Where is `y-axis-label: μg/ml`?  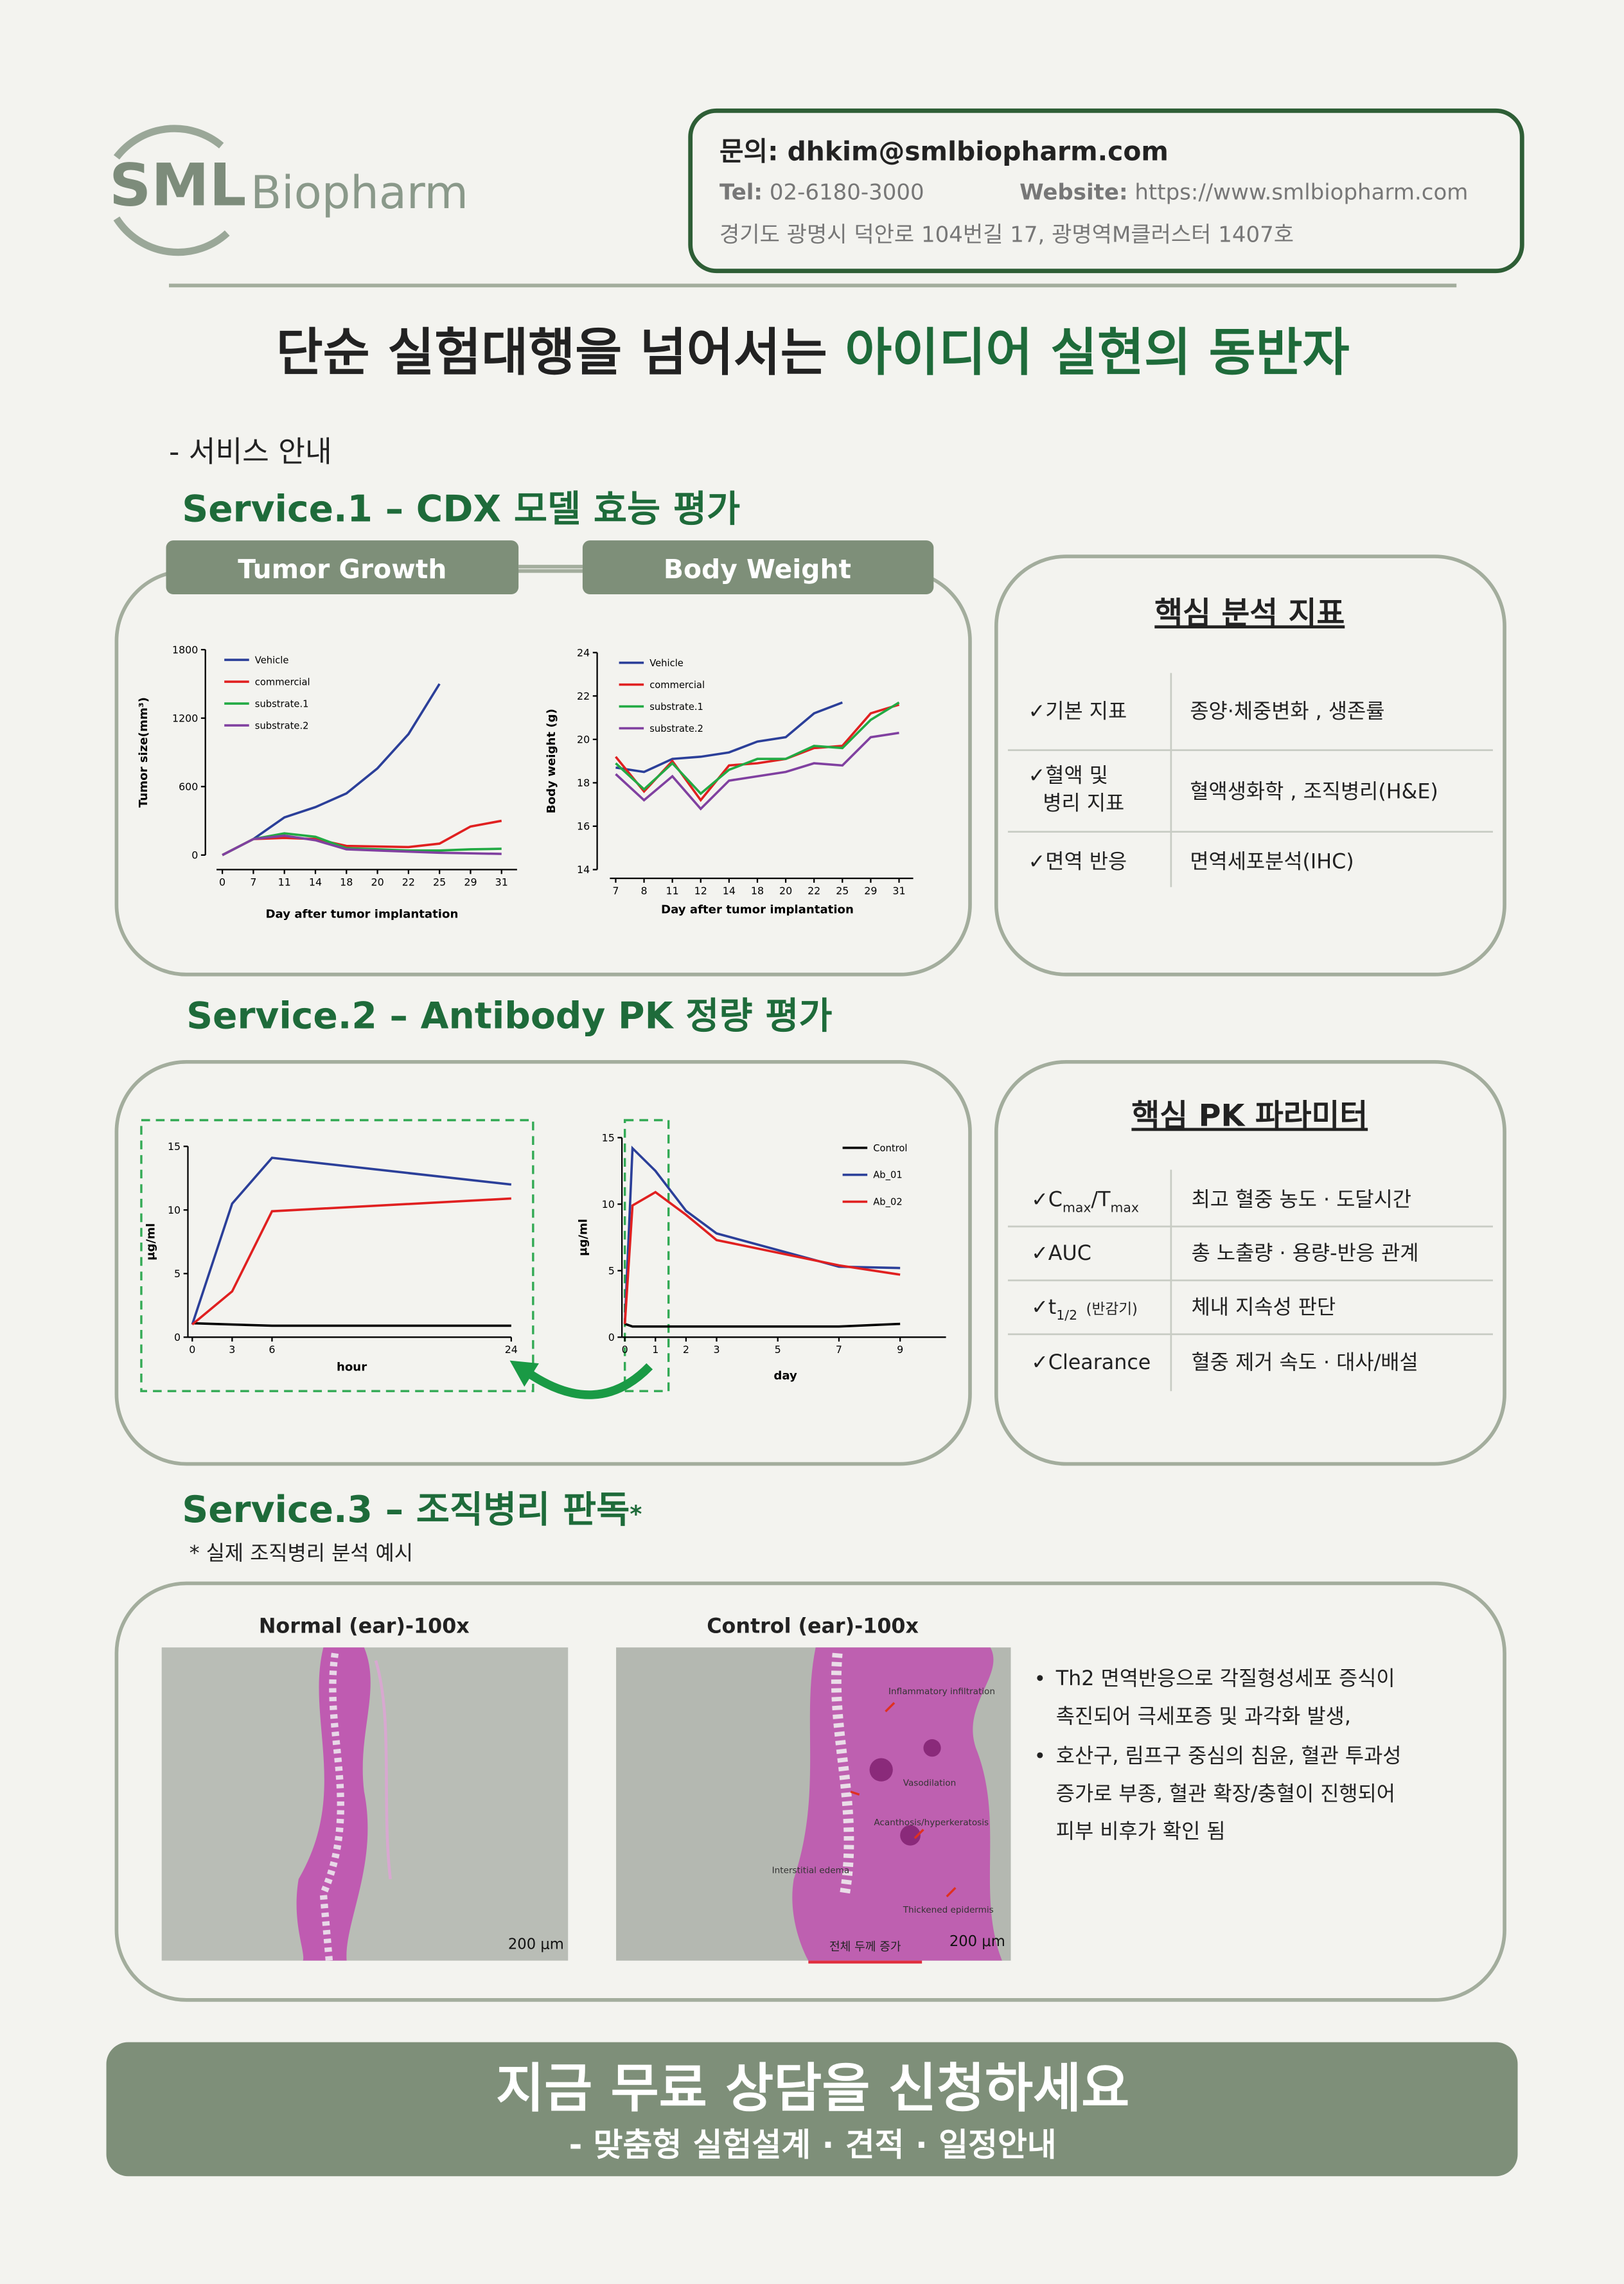 y-axis-label: μg/ml is located at coordinates (583, 1237).